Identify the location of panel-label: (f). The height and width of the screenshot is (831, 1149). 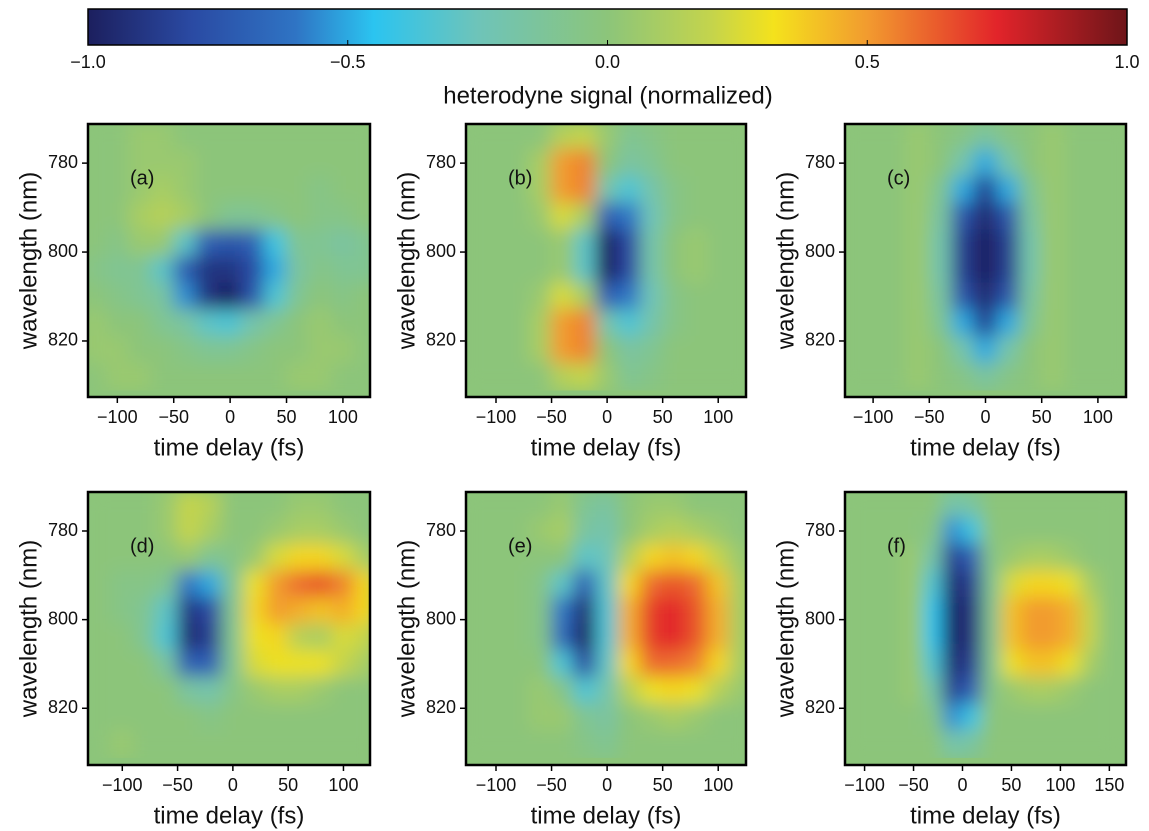
(896, 546).